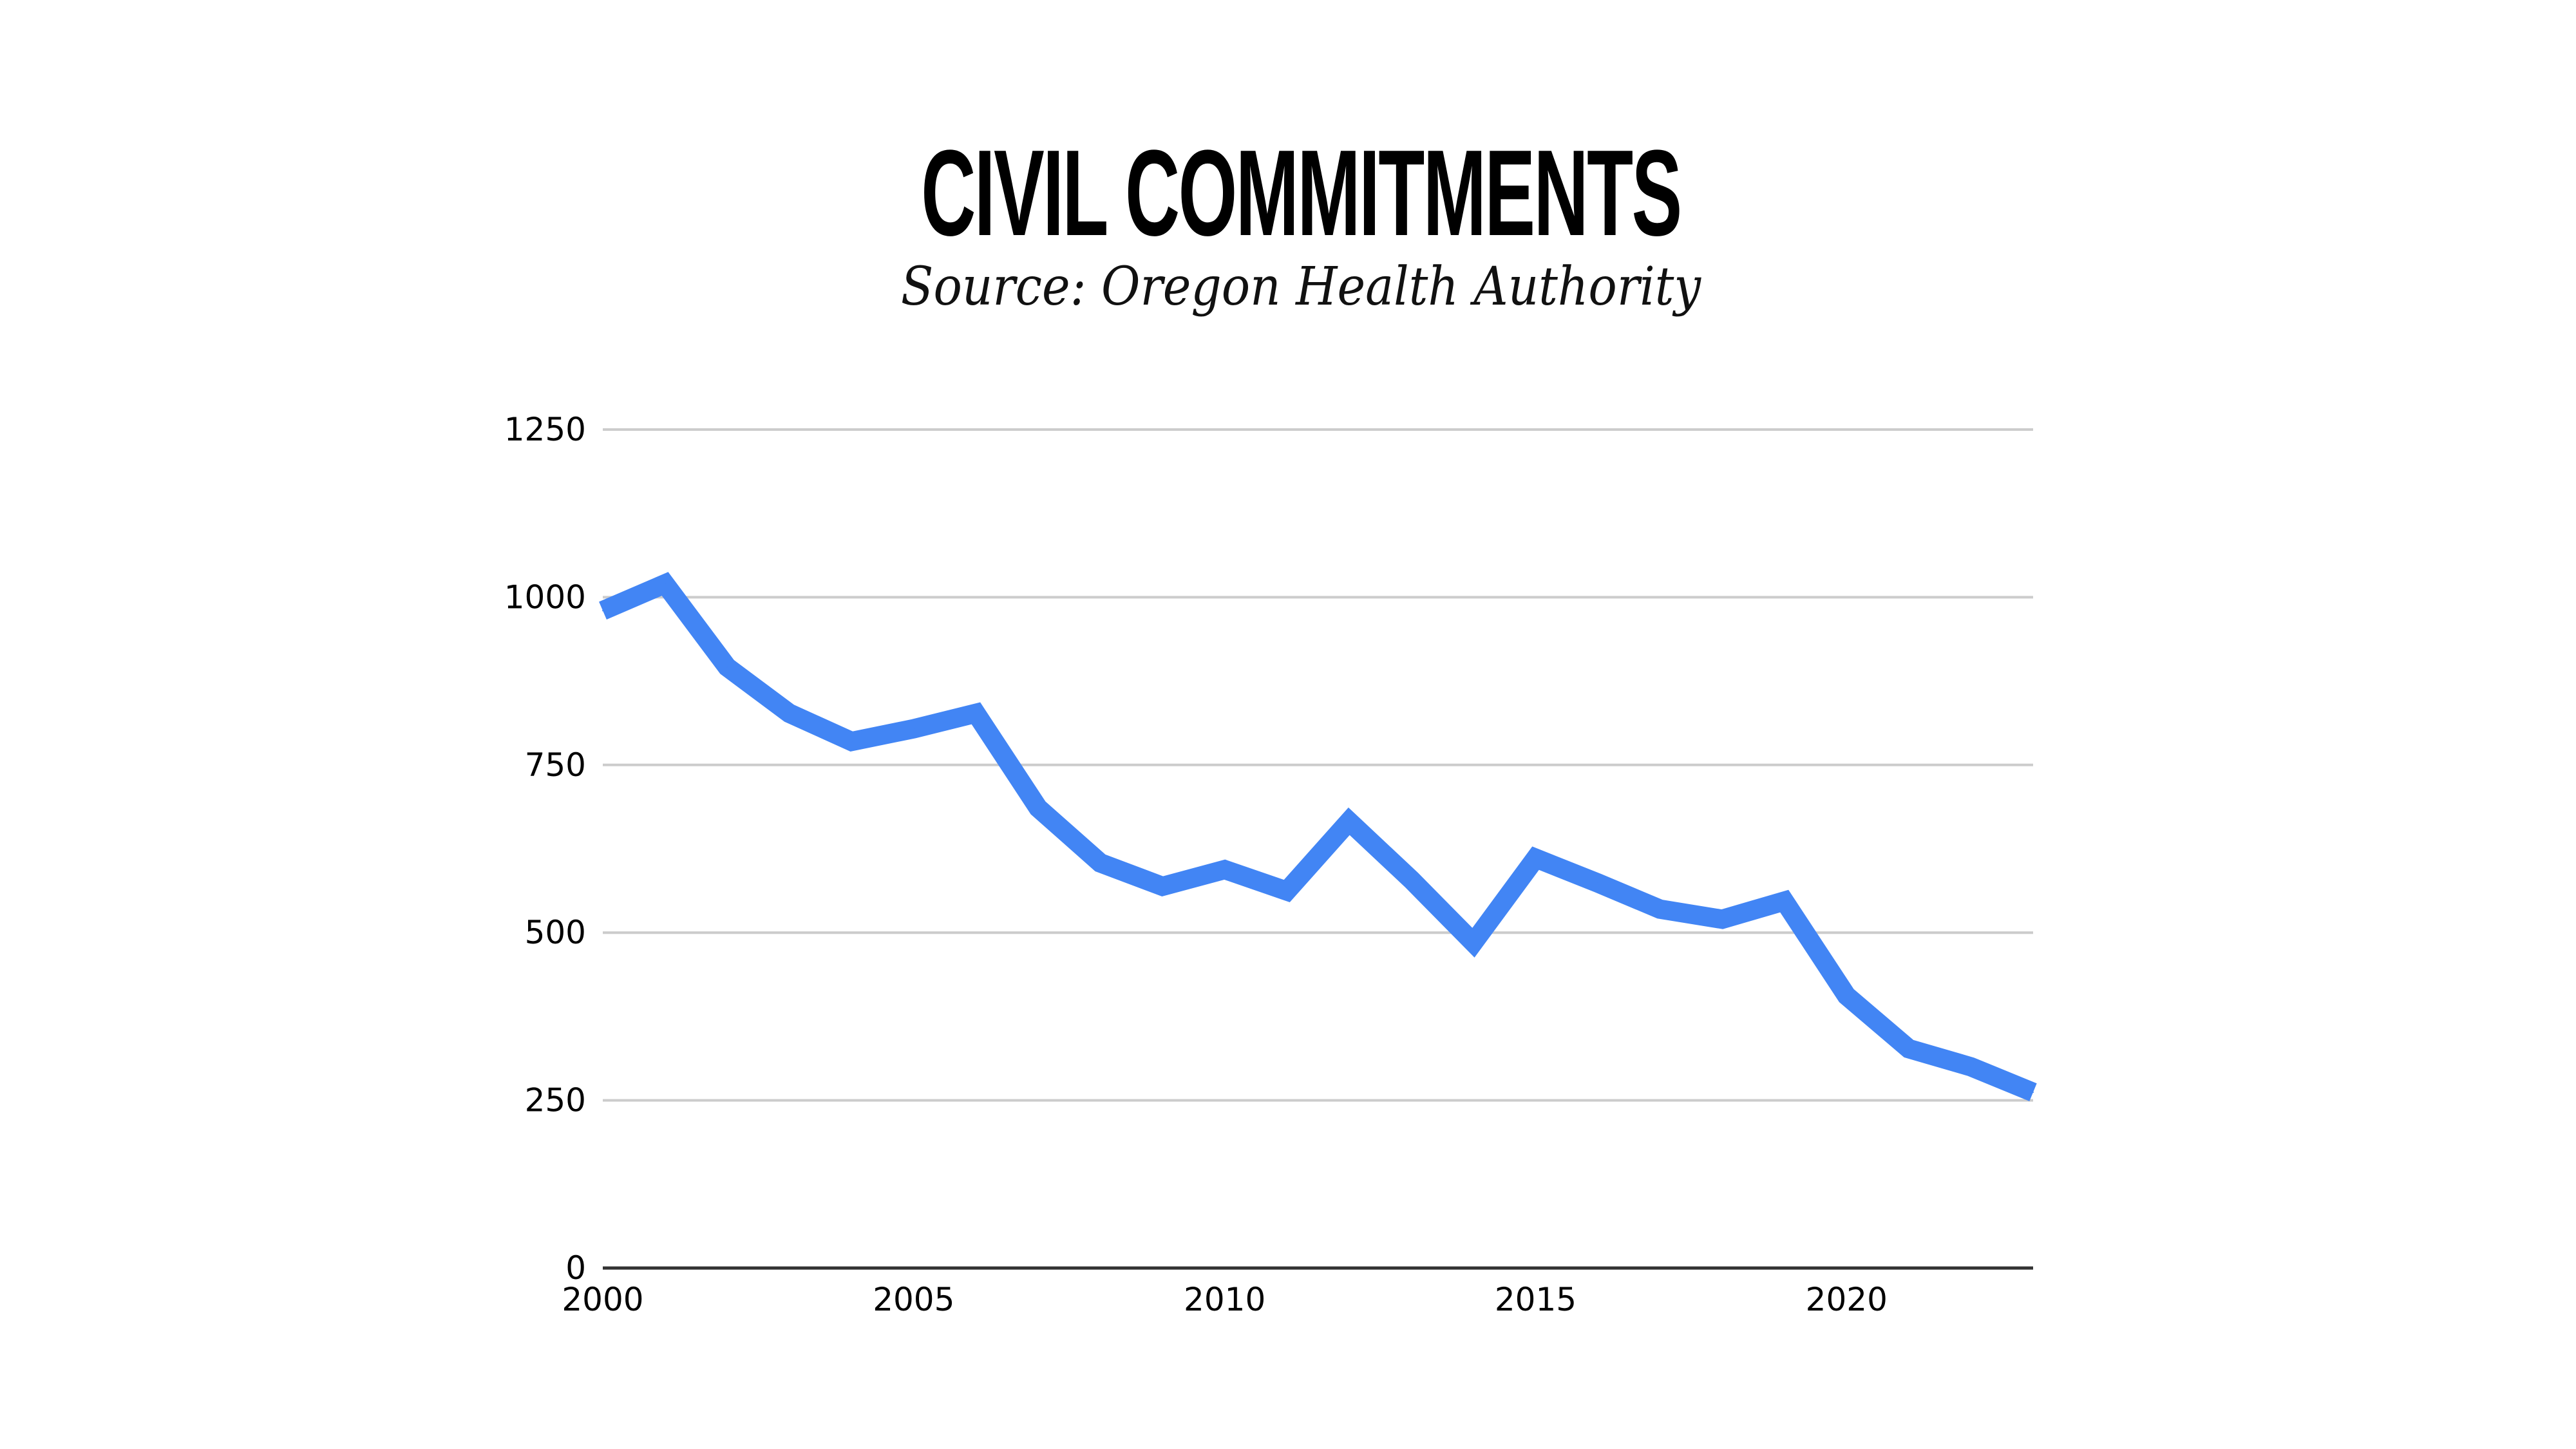  What do you see at coordinates (555, 1100) in the screenshot?
I see `y-tick-label: 250` at bounding box center [555, 1100].